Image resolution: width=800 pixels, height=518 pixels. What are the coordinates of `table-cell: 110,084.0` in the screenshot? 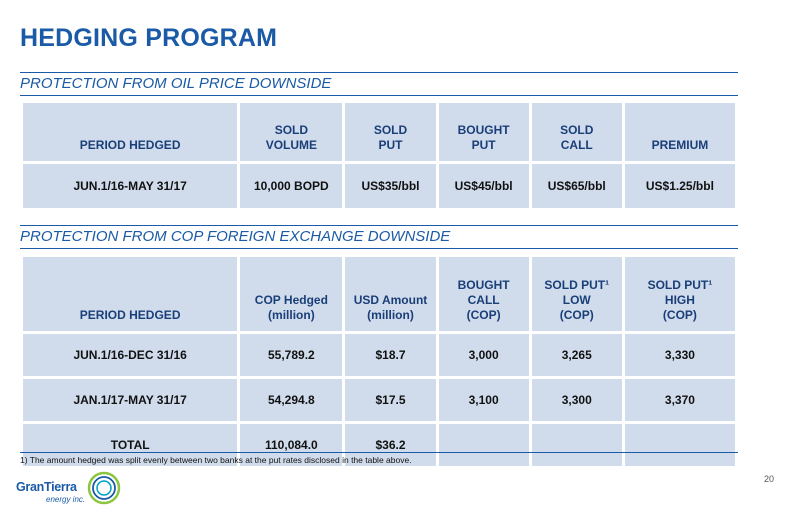 It's located at (291, 445).